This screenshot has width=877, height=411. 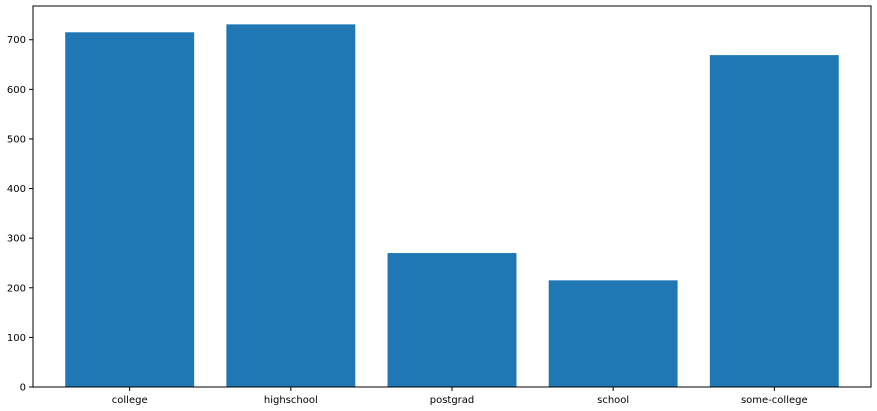 What do you see at coordinates (16, 189) in the screenshot?
I see `y-tick-label-400: 400` at bounding box center [16, 189].